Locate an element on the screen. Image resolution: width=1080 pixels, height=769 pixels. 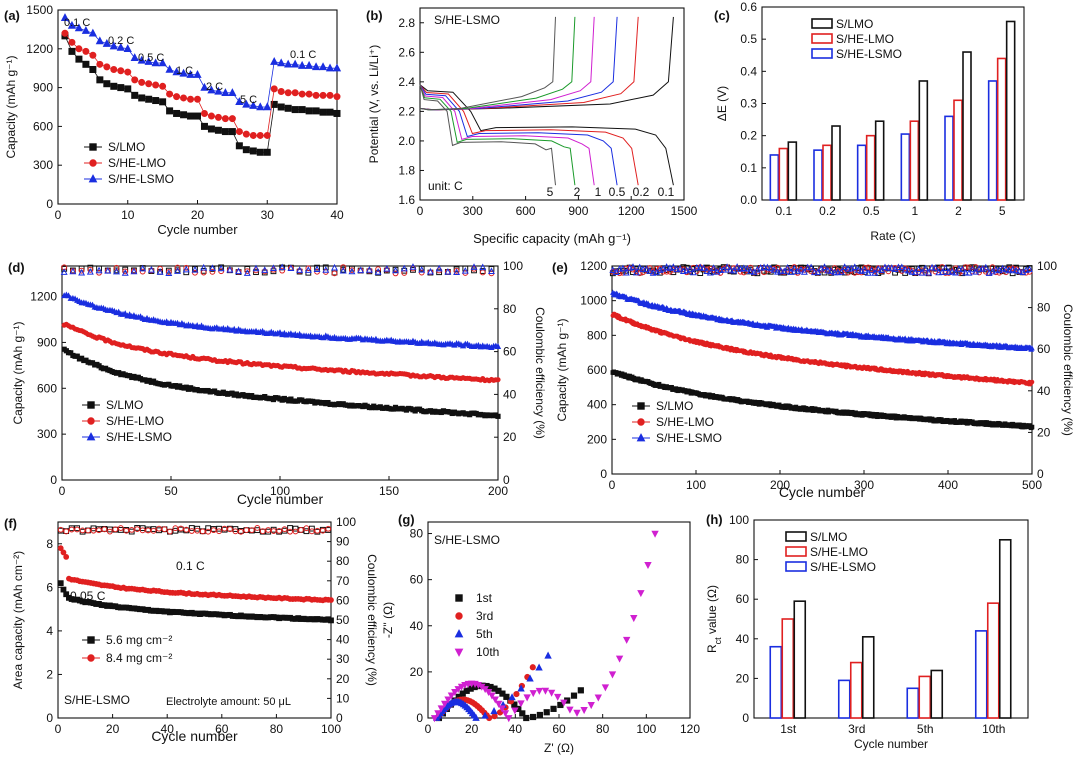
curve-rate-label: 0.1 is located at coordinates (666, 192).